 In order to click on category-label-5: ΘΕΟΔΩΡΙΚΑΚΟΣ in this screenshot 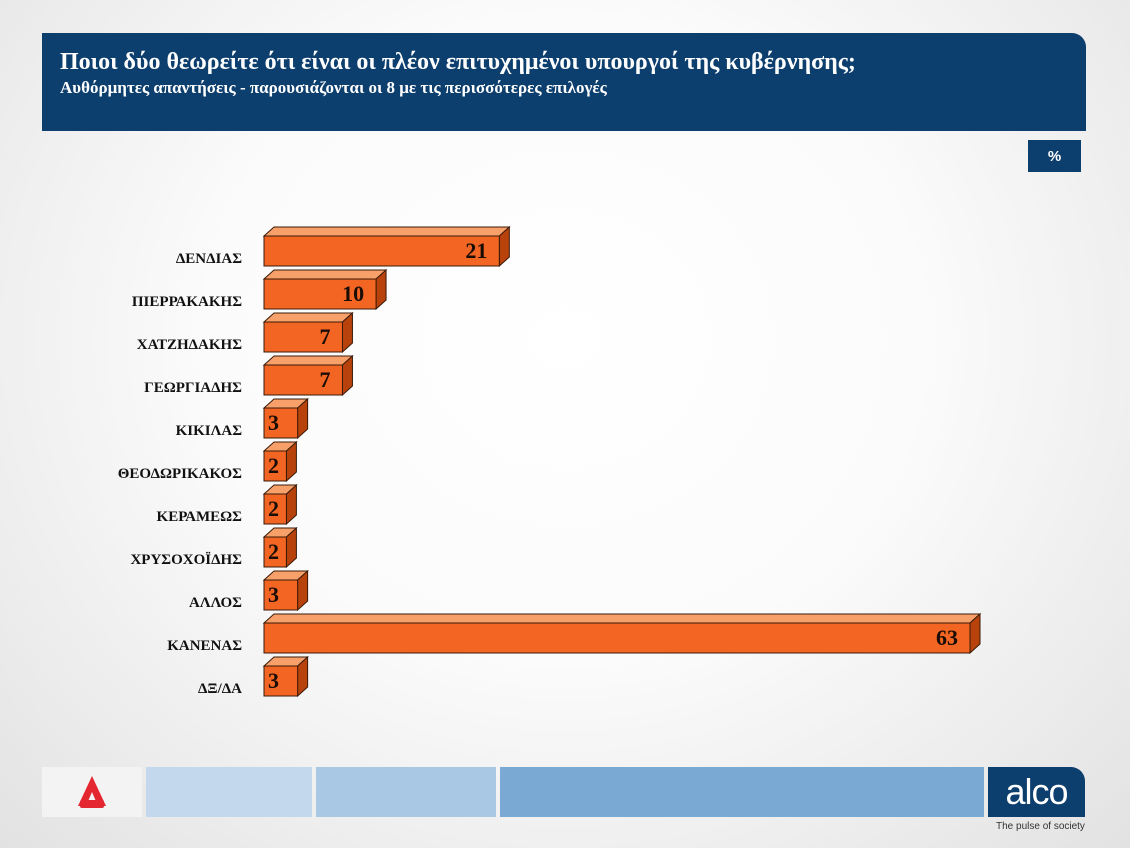, I will do `click(180, 474)`.